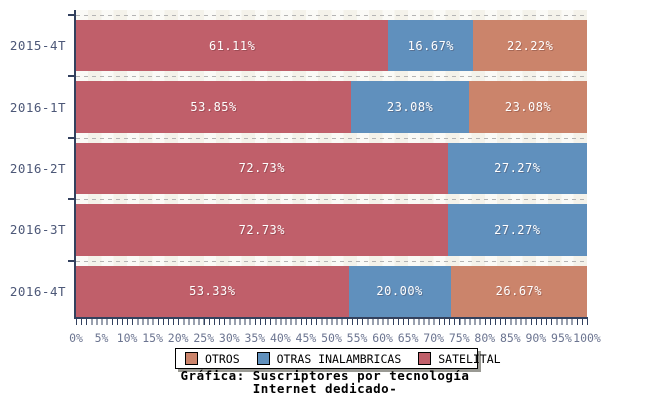  I want to click on legend-item-otras-inalambricas: OTRAS INALAMBRICAS, so click(329, 358).